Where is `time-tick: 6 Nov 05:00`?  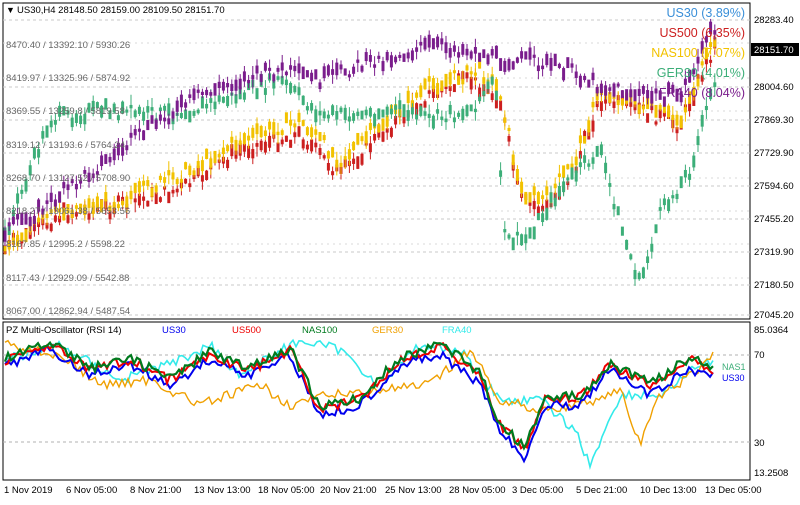
time-tick: 6 Nov 05:00 is located at coordinates (91, 490).